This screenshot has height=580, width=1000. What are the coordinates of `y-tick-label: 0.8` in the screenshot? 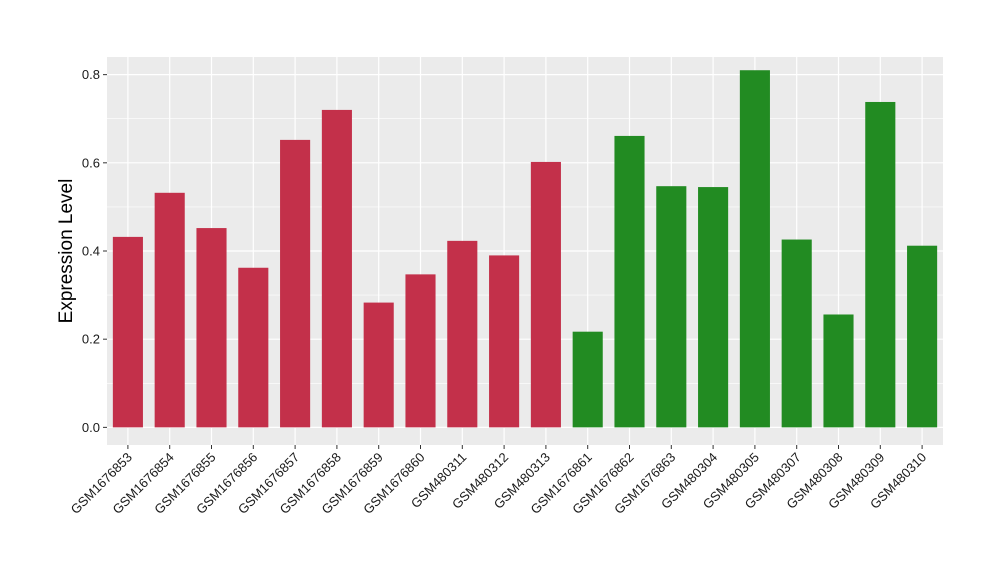 It's located at (91, 74).